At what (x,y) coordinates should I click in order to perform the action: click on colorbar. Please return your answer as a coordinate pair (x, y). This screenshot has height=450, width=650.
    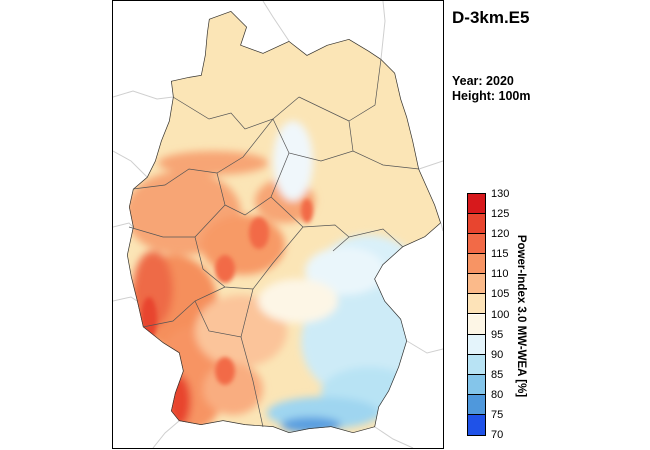
    Looking at the image, I should click on (476, 314).